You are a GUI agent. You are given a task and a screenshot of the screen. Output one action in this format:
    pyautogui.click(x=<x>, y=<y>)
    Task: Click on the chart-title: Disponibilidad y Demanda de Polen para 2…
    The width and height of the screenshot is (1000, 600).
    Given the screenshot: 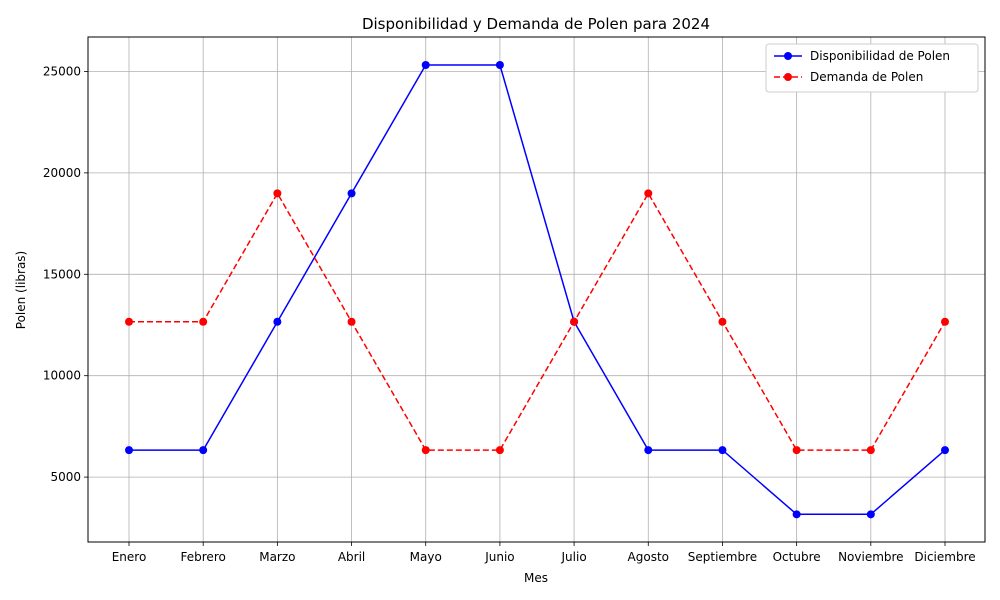 What is the action you would take?
    pyautogui.click(x=536, y=24)
    